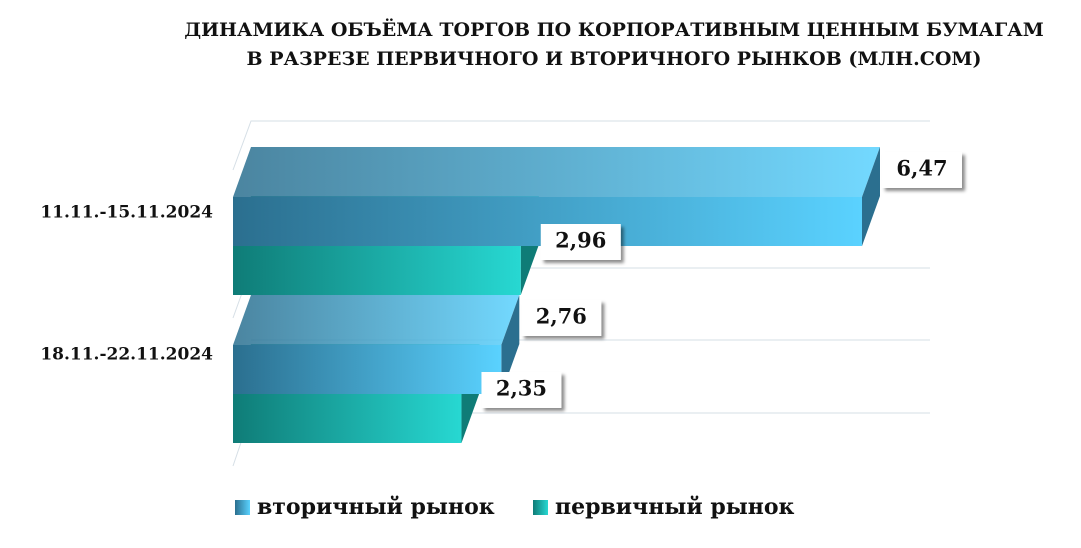 The height and width of the screenshot is (548, 1081). I want to click on value-label: 2,76, so click(561, 316).